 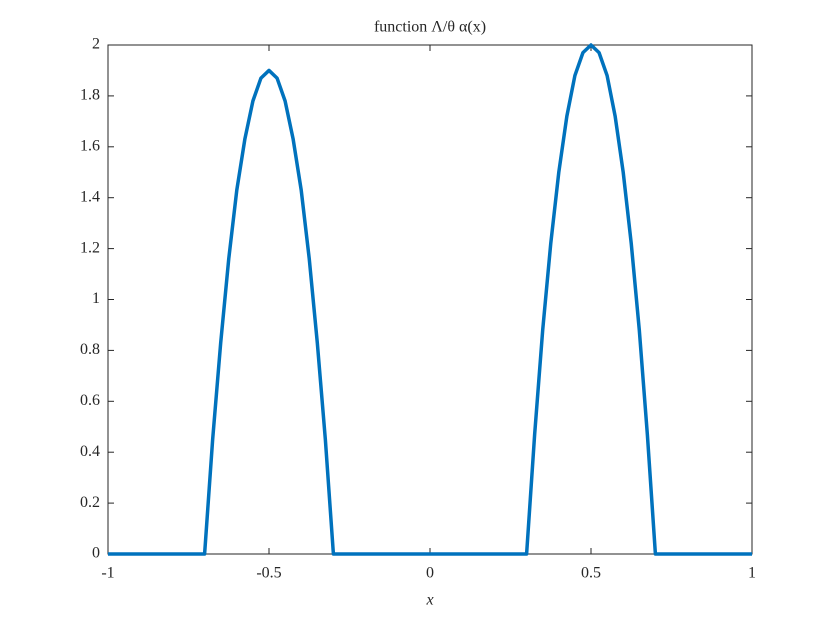 What do you see at coordinates (90, 400) in the screenshot?
I see `y-tick-label: 0.6` at bounding box center [90, 400].